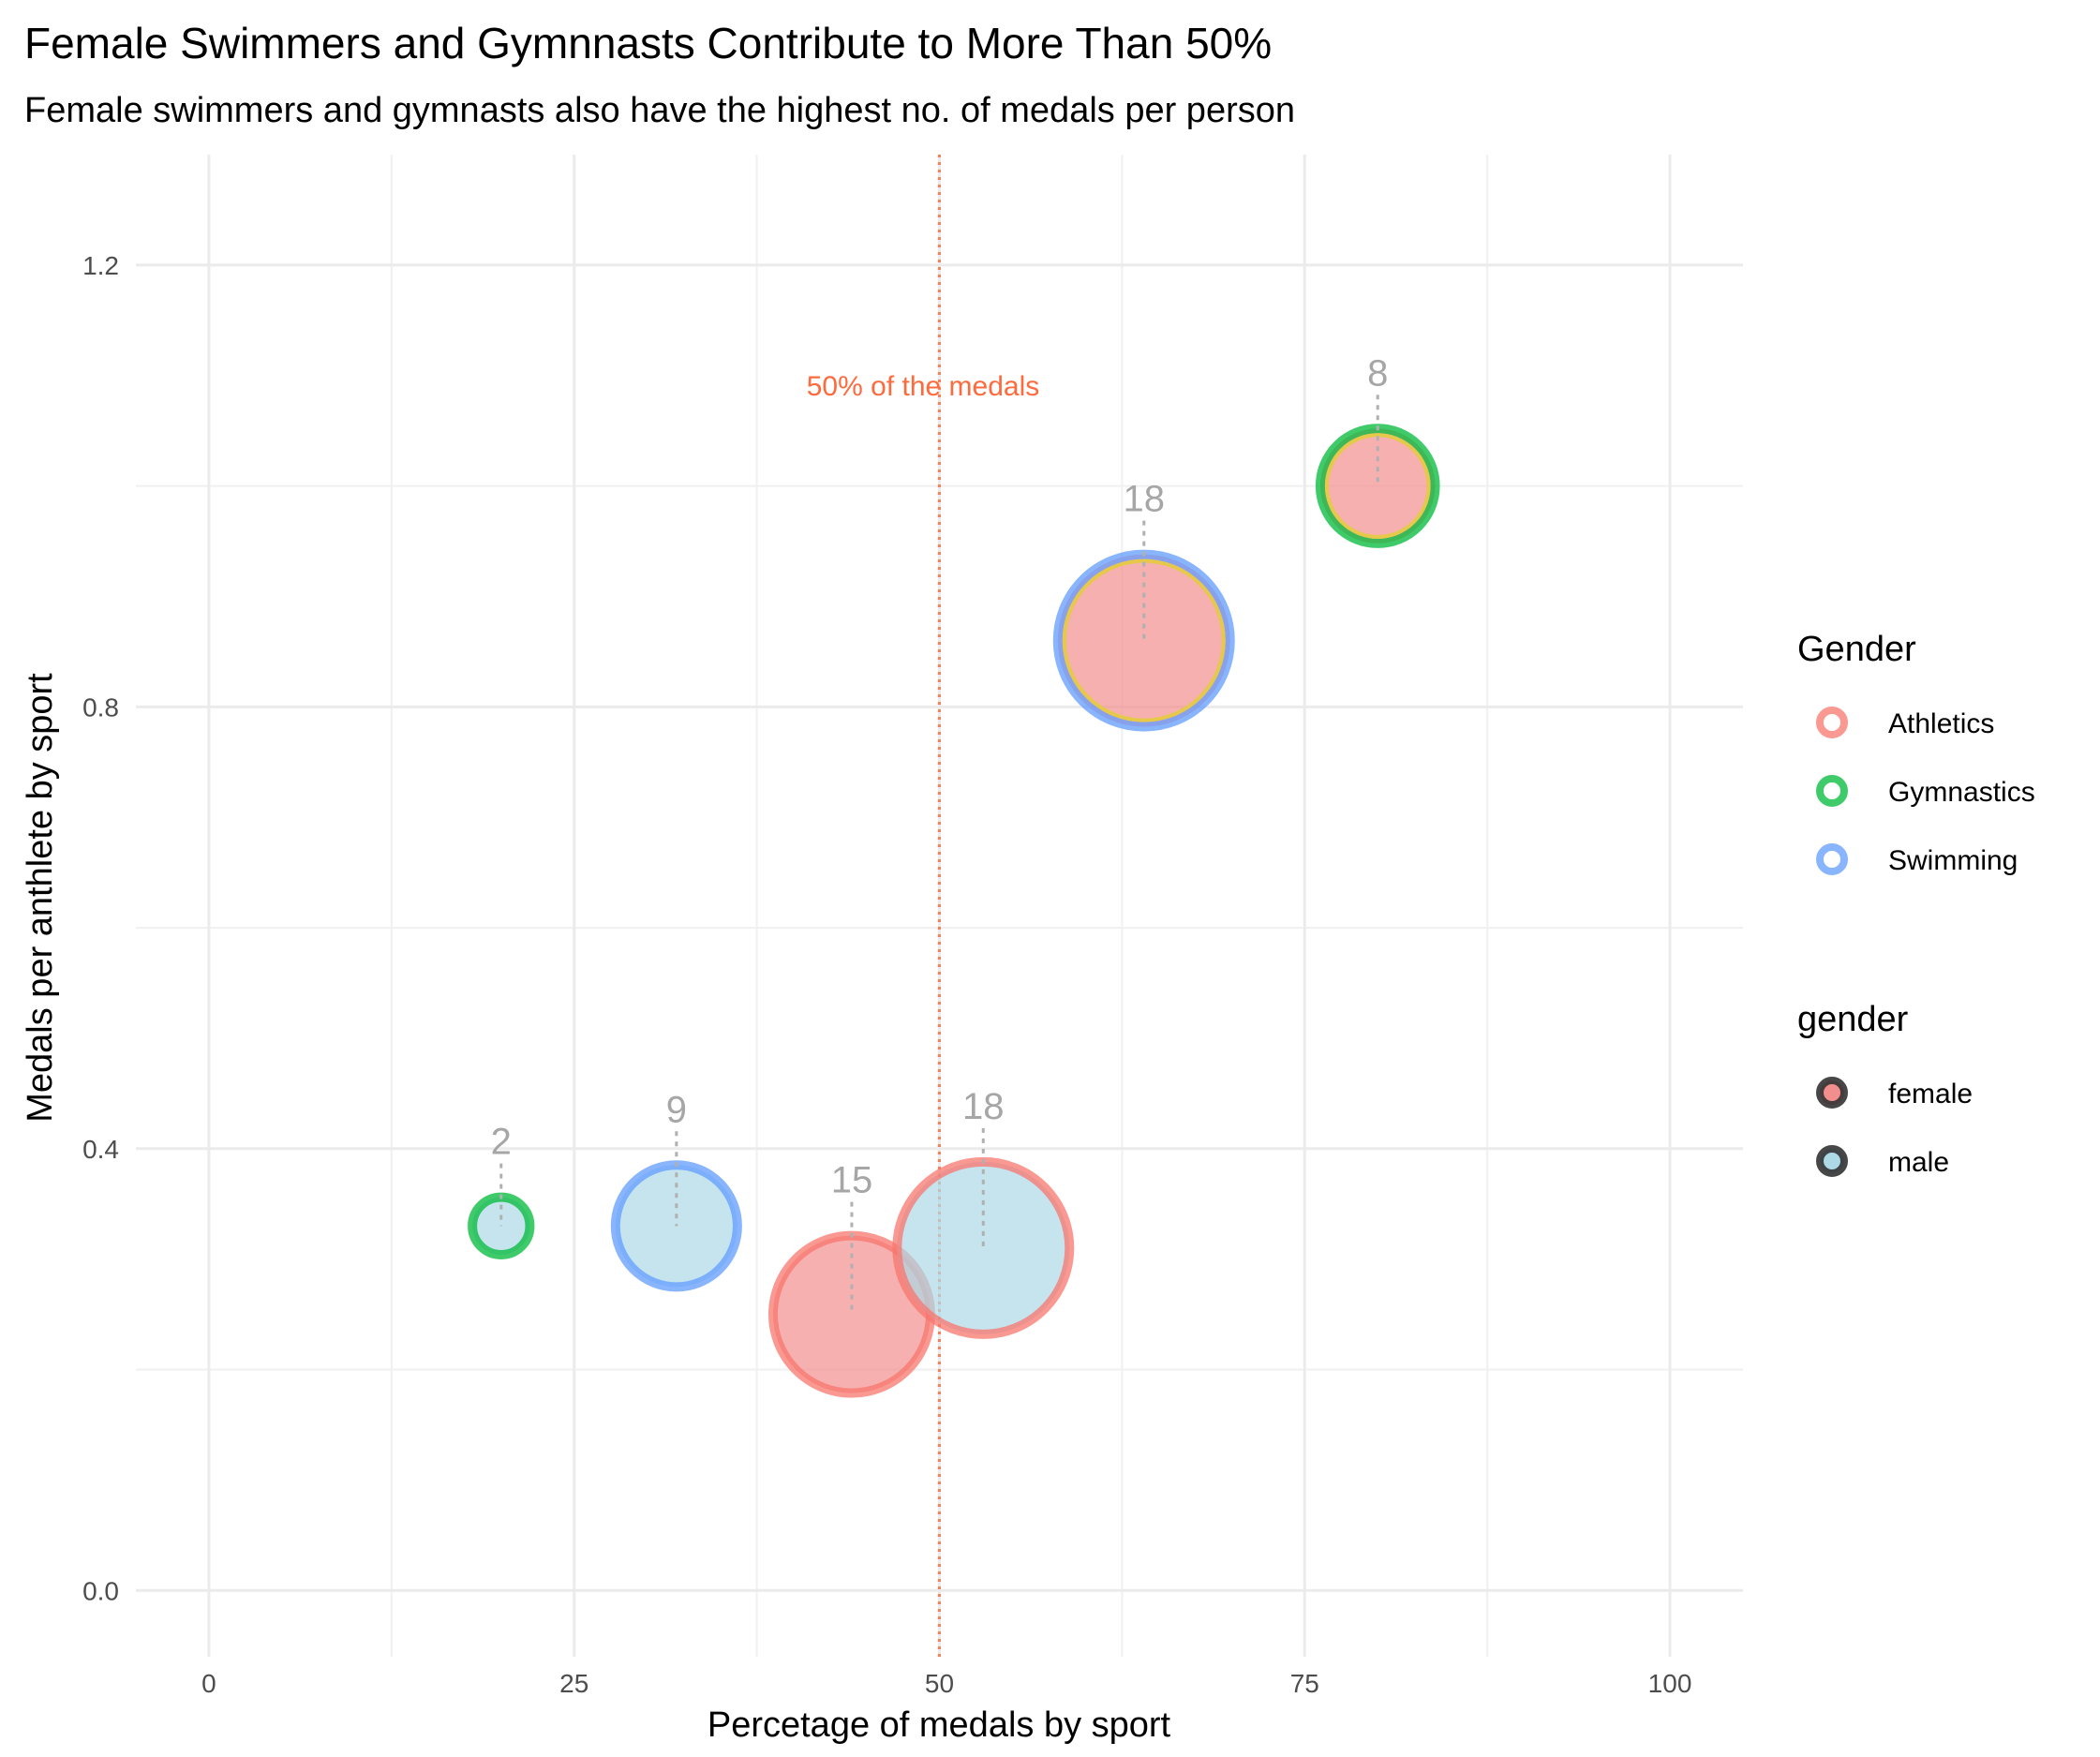  Describe the element at coordinates (40, 898) in the screenshot. I see `y-axis-title: Medals per anthlete by sport` at that location.